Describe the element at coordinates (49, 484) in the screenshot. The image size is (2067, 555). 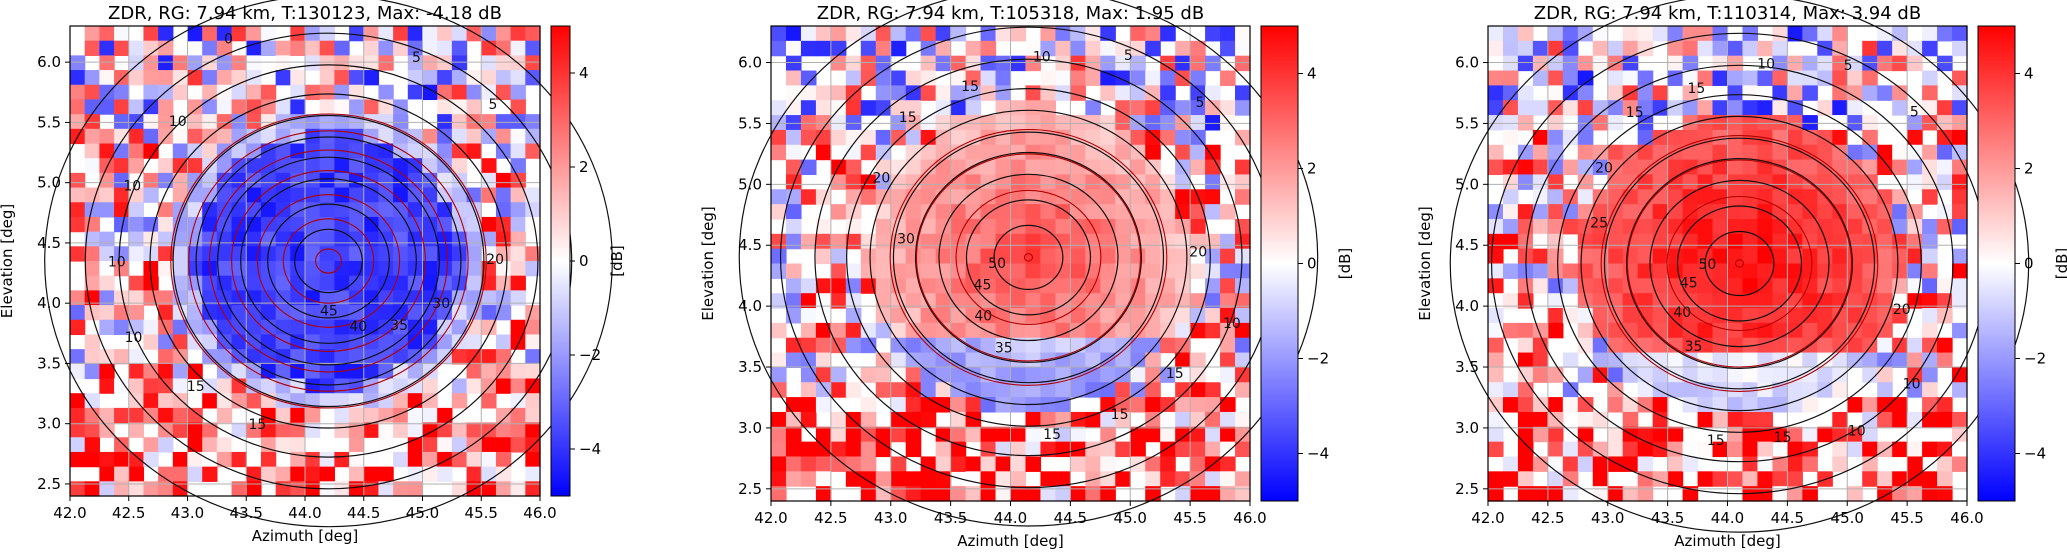
I see `y-tick-label: 2.5` at that location.